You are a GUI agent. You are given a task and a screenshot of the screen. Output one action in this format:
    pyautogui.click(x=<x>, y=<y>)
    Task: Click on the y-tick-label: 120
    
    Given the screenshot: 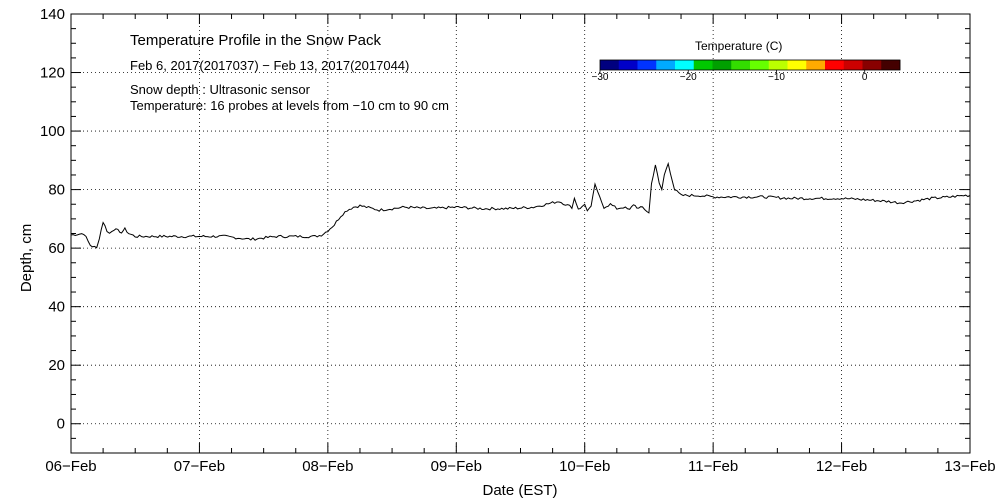 What is the action you would take?
    pyautogui.click(x=52, y=73)
    